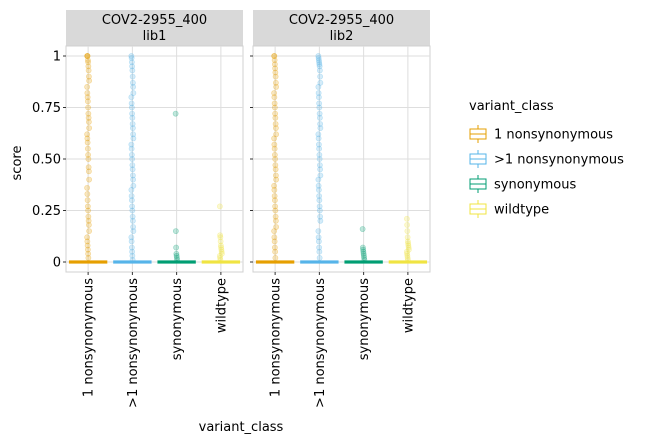 The width and height of the screenshot is (669, 445). I want to click on facet-strip-sublabel: lib1, so click(155, 36).